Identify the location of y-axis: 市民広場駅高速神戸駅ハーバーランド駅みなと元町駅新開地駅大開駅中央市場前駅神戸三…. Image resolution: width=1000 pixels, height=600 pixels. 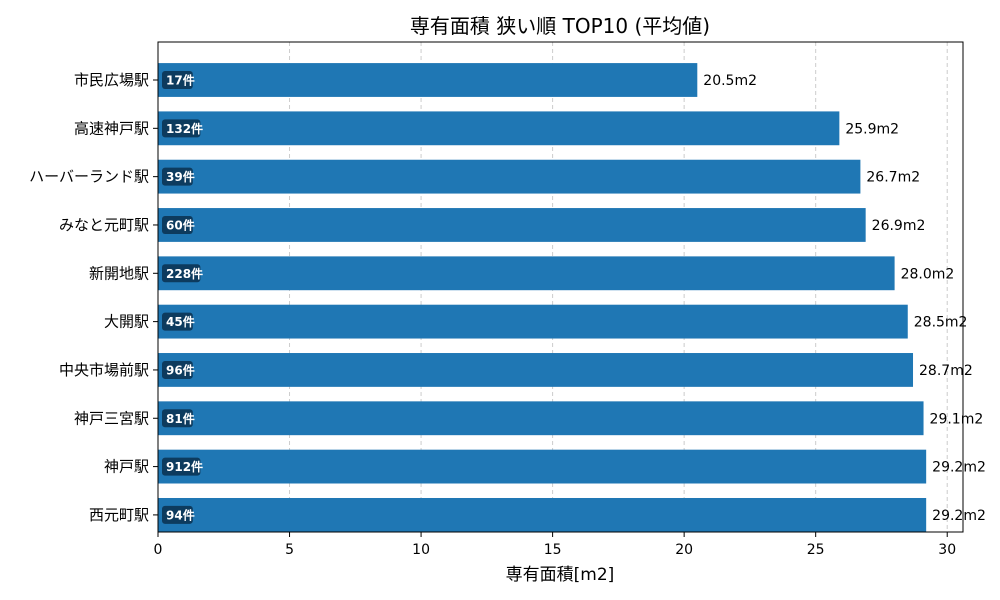
(93, 297).